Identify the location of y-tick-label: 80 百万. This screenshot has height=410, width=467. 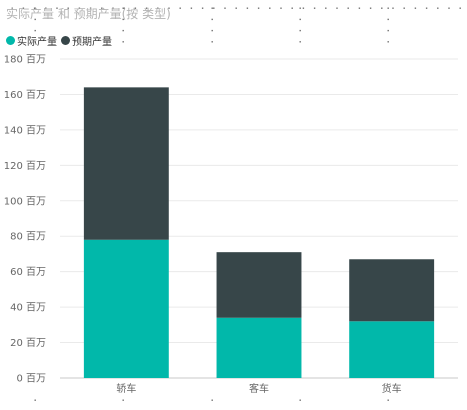
(28, 237).